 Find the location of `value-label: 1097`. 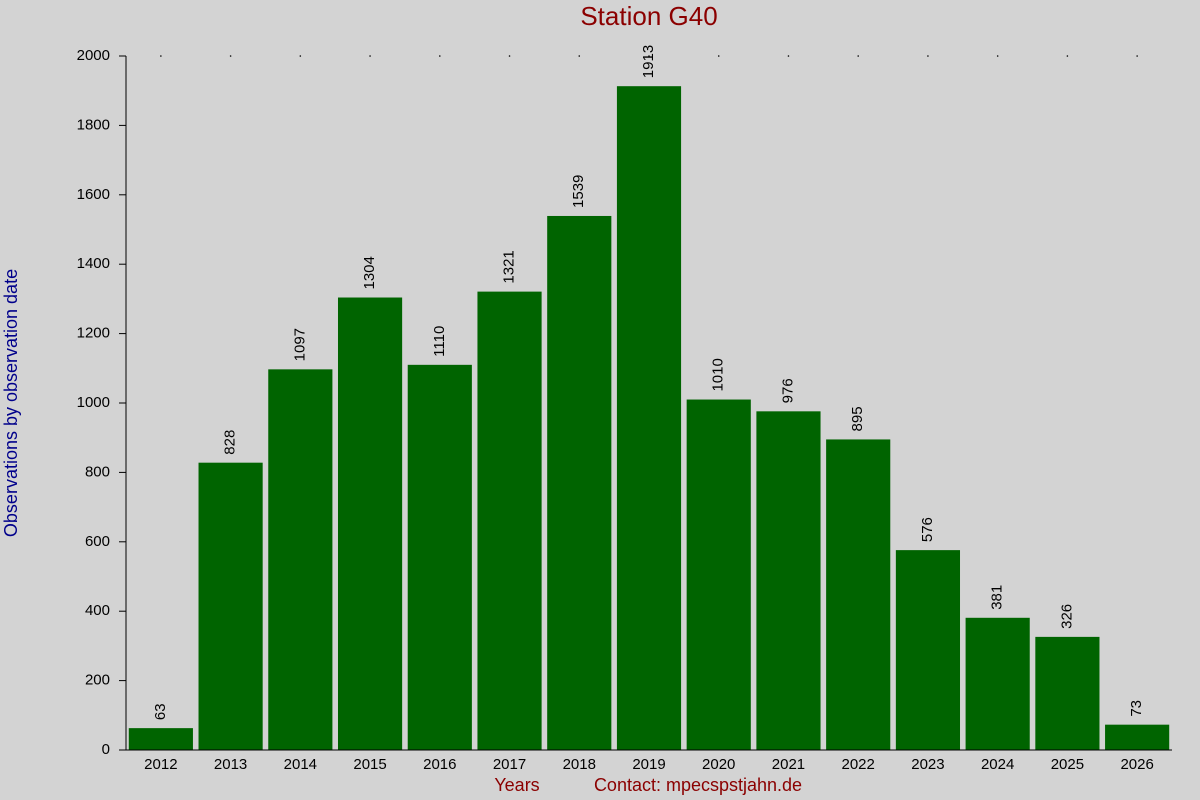

value-label: 1097 is located at coordinates (299, 344).